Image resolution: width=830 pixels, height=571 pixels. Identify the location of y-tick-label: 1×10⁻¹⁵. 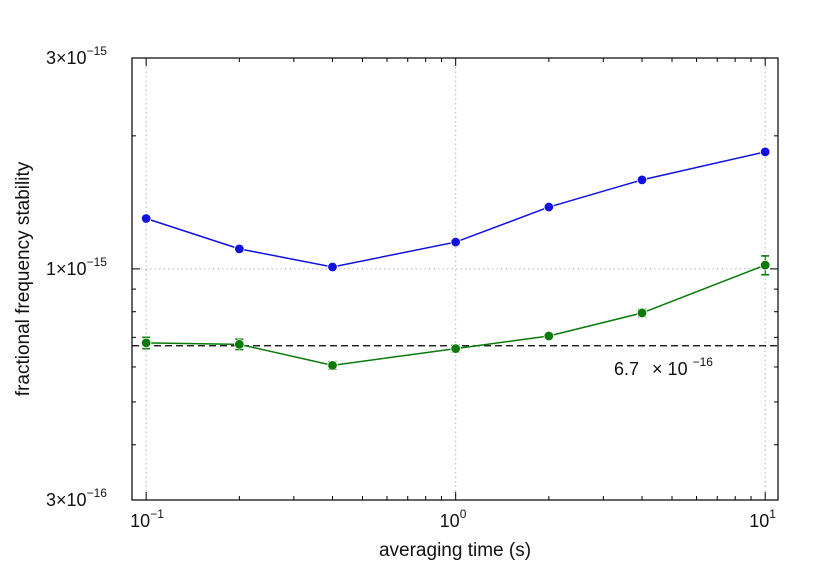
(76, 267).